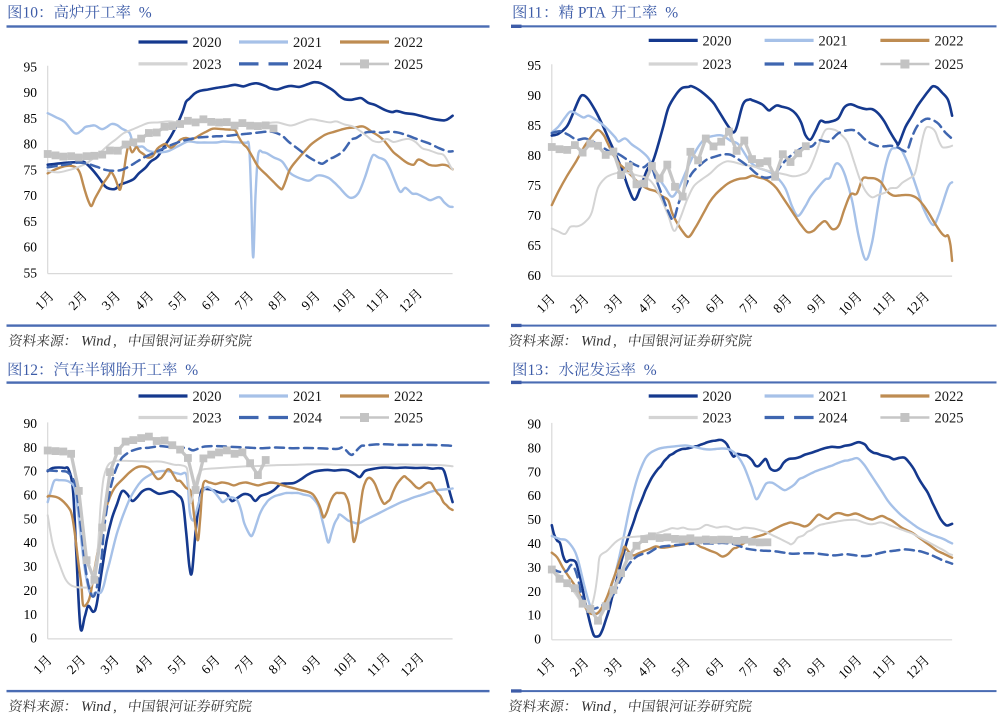 This screenshot has width=998, height=722. I want to click on svg-text: 20, so click(535, 591).